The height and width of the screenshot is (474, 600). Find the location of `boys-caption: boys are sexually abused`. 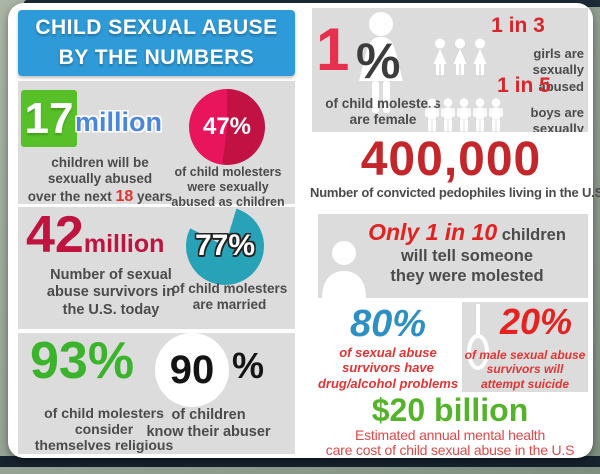

boys-caption: boys are sexually abused is located at coordinates (535, 118).